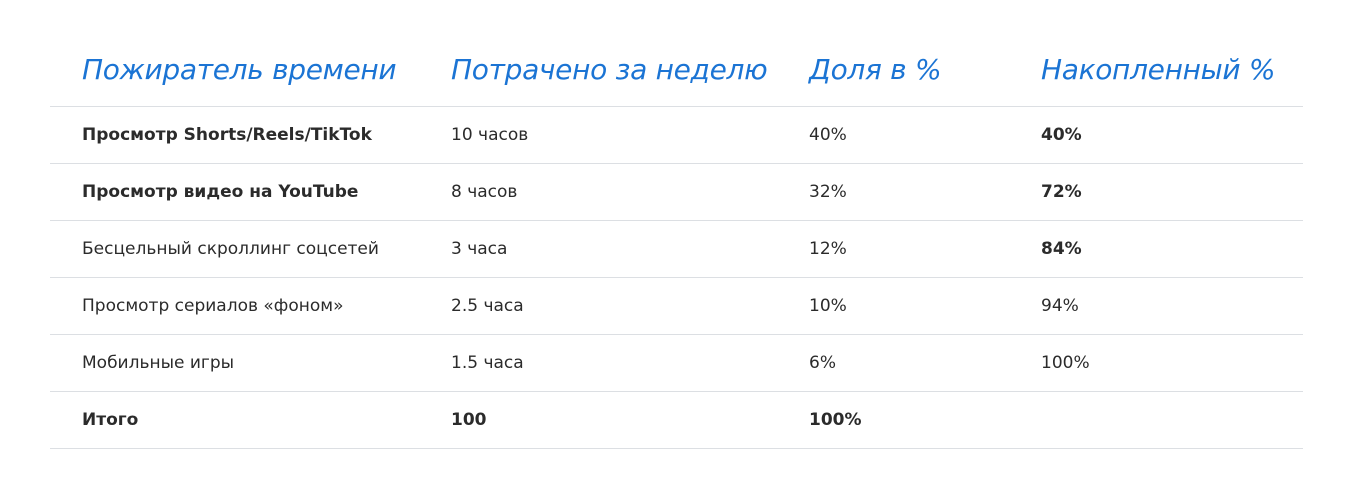 Image resolution: width=1352 pixels, height=479 pixels. I want to click on table-total-row: Итого 100 100%, so click(676, 420).